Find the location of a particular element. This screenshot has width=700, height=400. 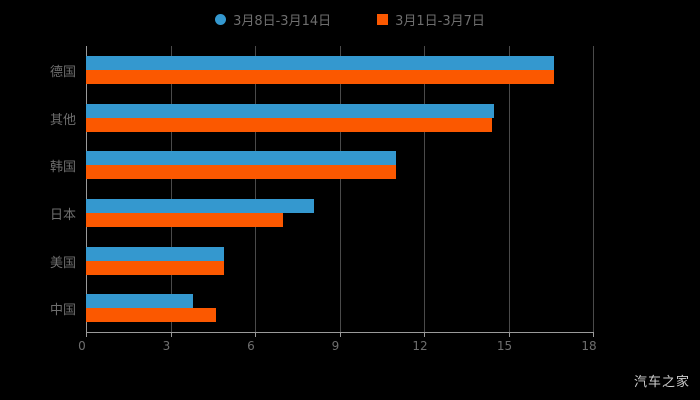

legend-item-series-2: 3月1日-3月7日 is located at coordinates (431, 19).